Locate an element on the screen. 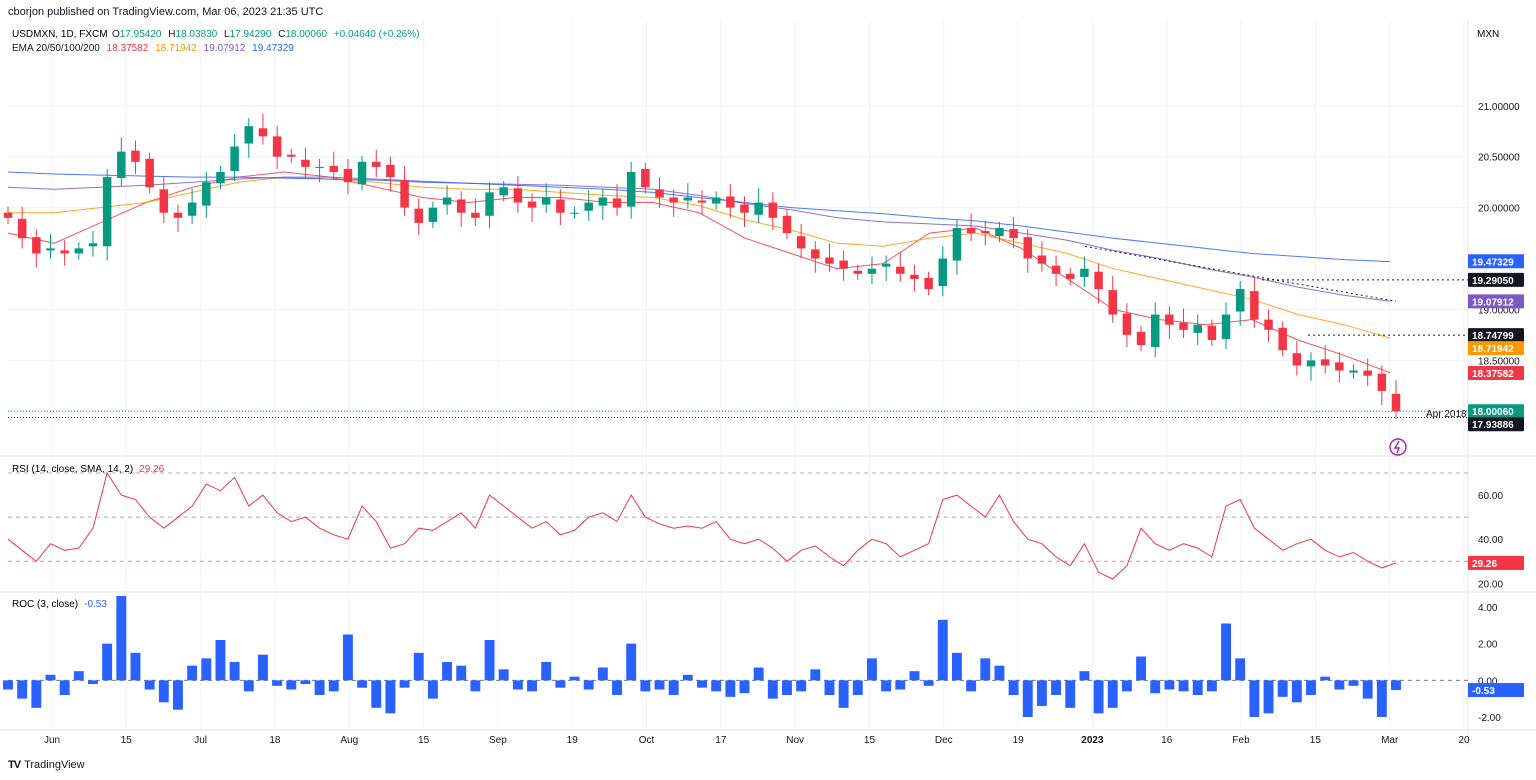 Image resolution: width=1536 pixels, height=780 pixels. rsi-label-text: 29.26 is located at coordinates (1484, 564).